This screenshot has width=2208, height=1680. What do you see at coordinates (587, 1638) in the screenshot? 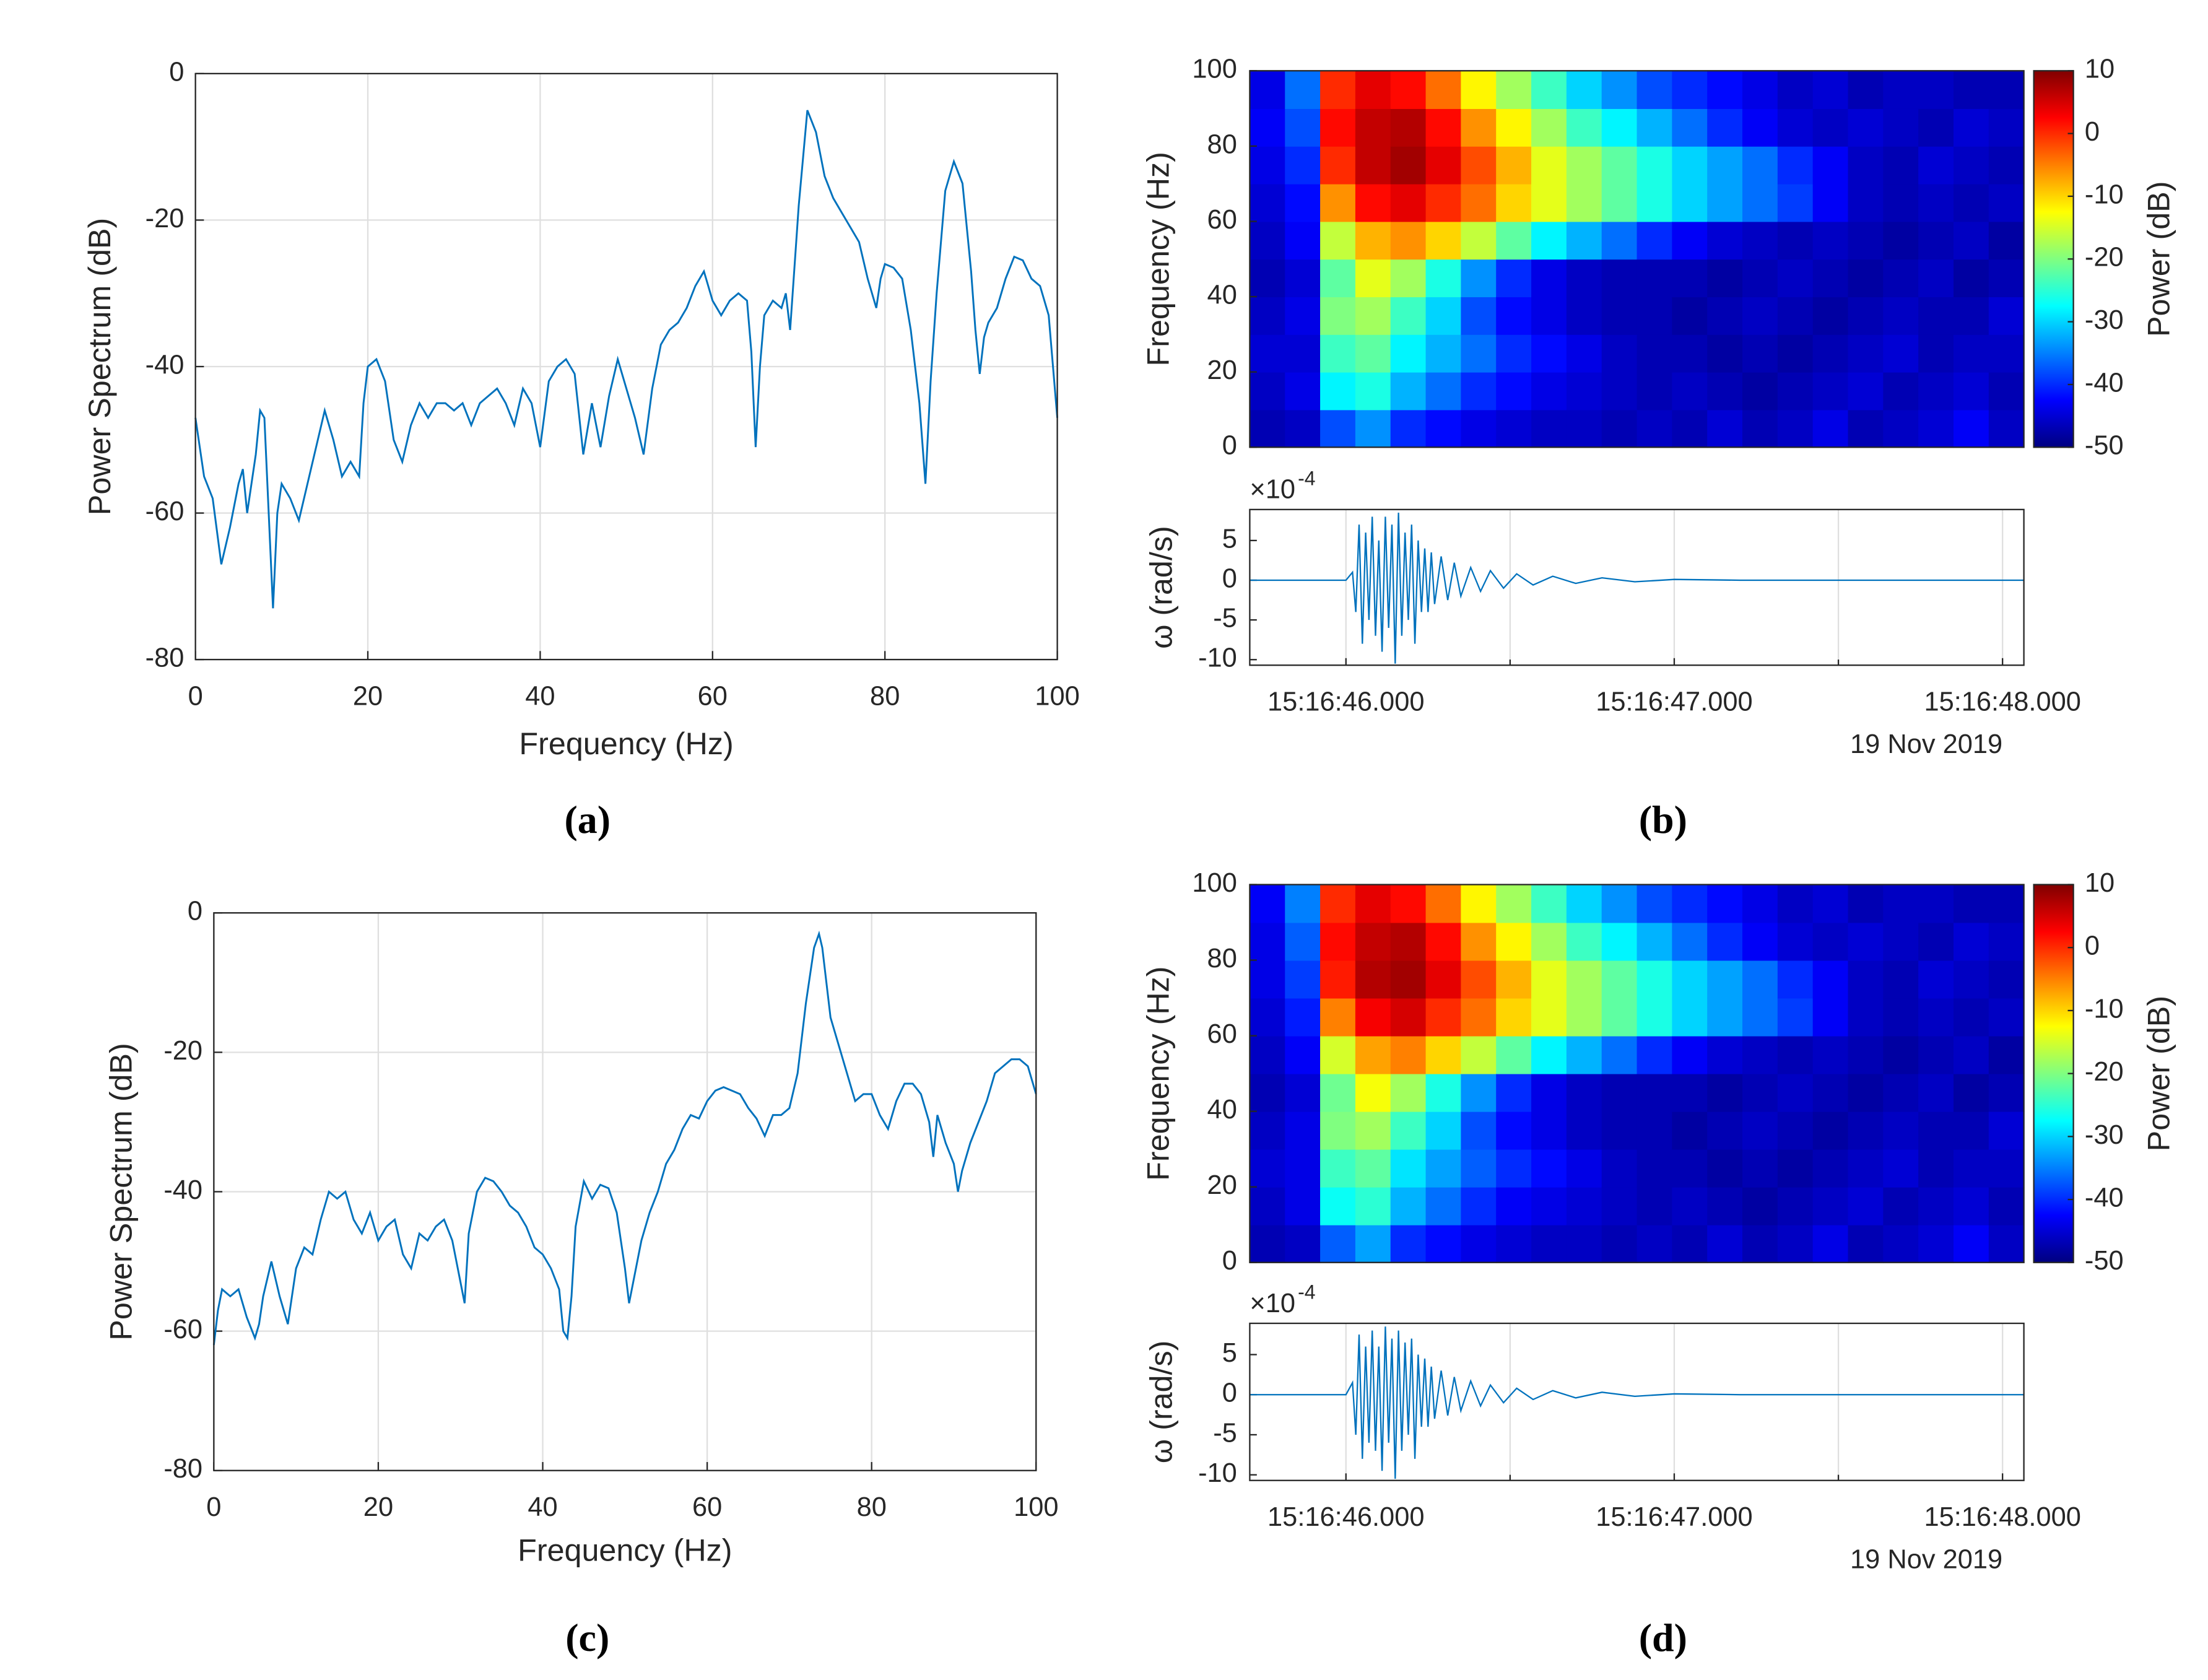
I see `caption: (c)` at bounding box center [587, 1638].